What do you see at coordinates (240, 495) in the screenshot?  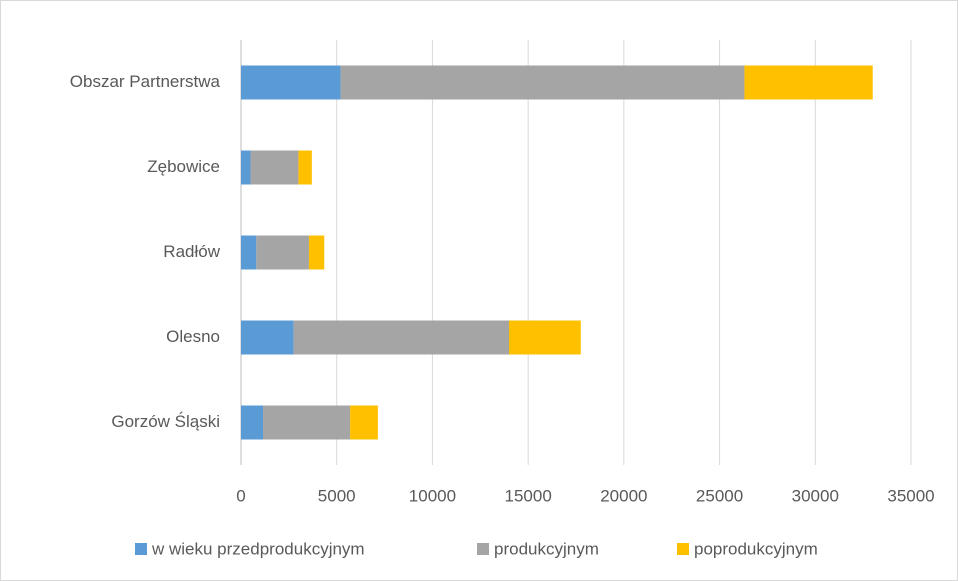 I see `x-tick-label: 0` at bounding box center [240, 495].